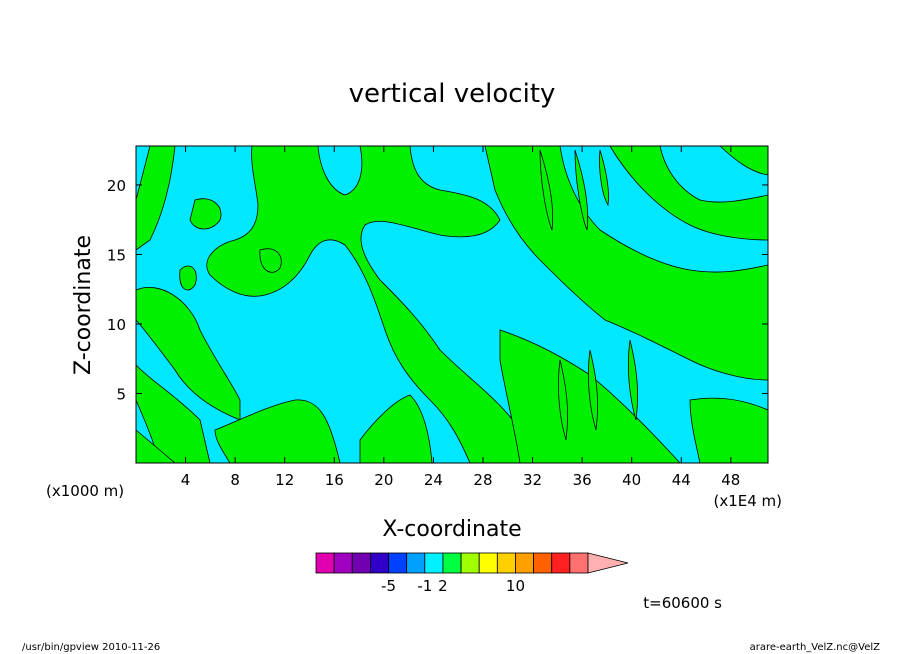 This screenshot has width=904, height=654. What do you see at coordinates (443, 586) in the screenshot?
I see `colorbar-label: 2` at bounding box center [443, 586].